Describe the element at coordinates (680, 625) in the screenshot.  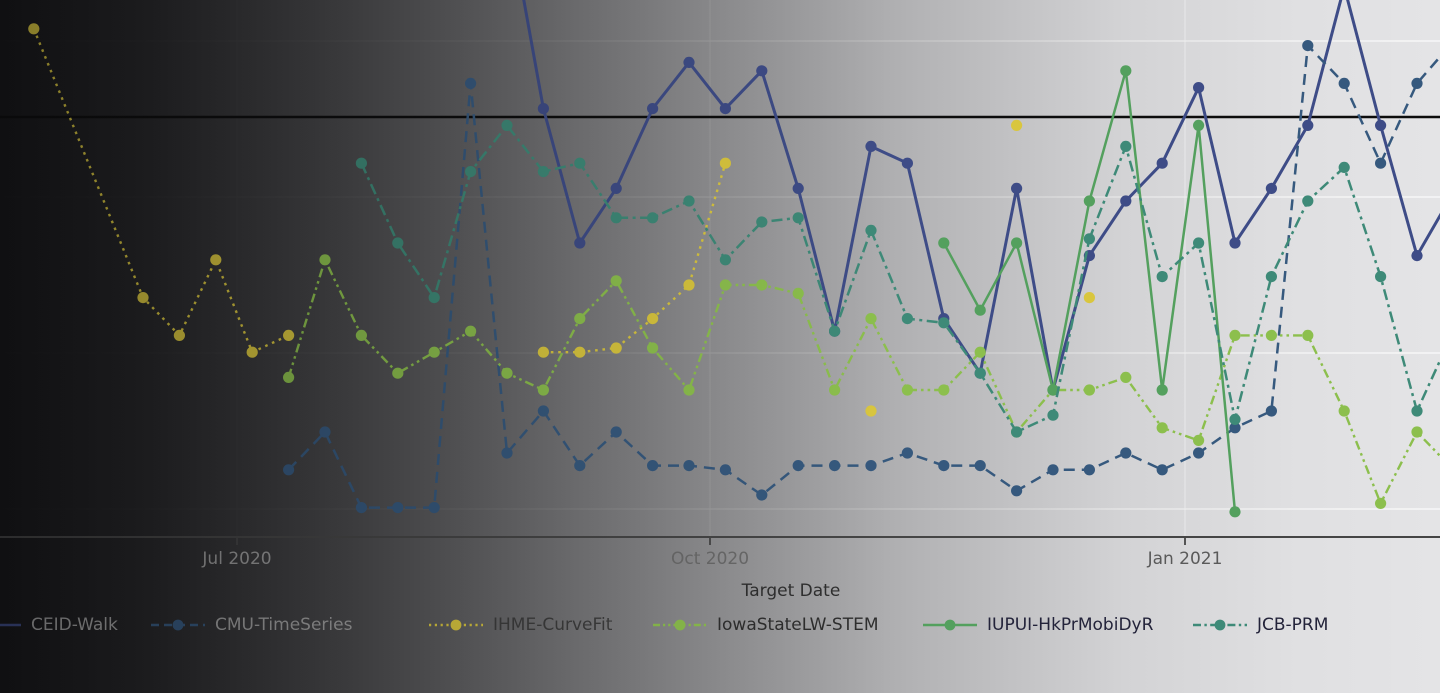
I see `legend-swatch-iowastatelw-stem` at that location.